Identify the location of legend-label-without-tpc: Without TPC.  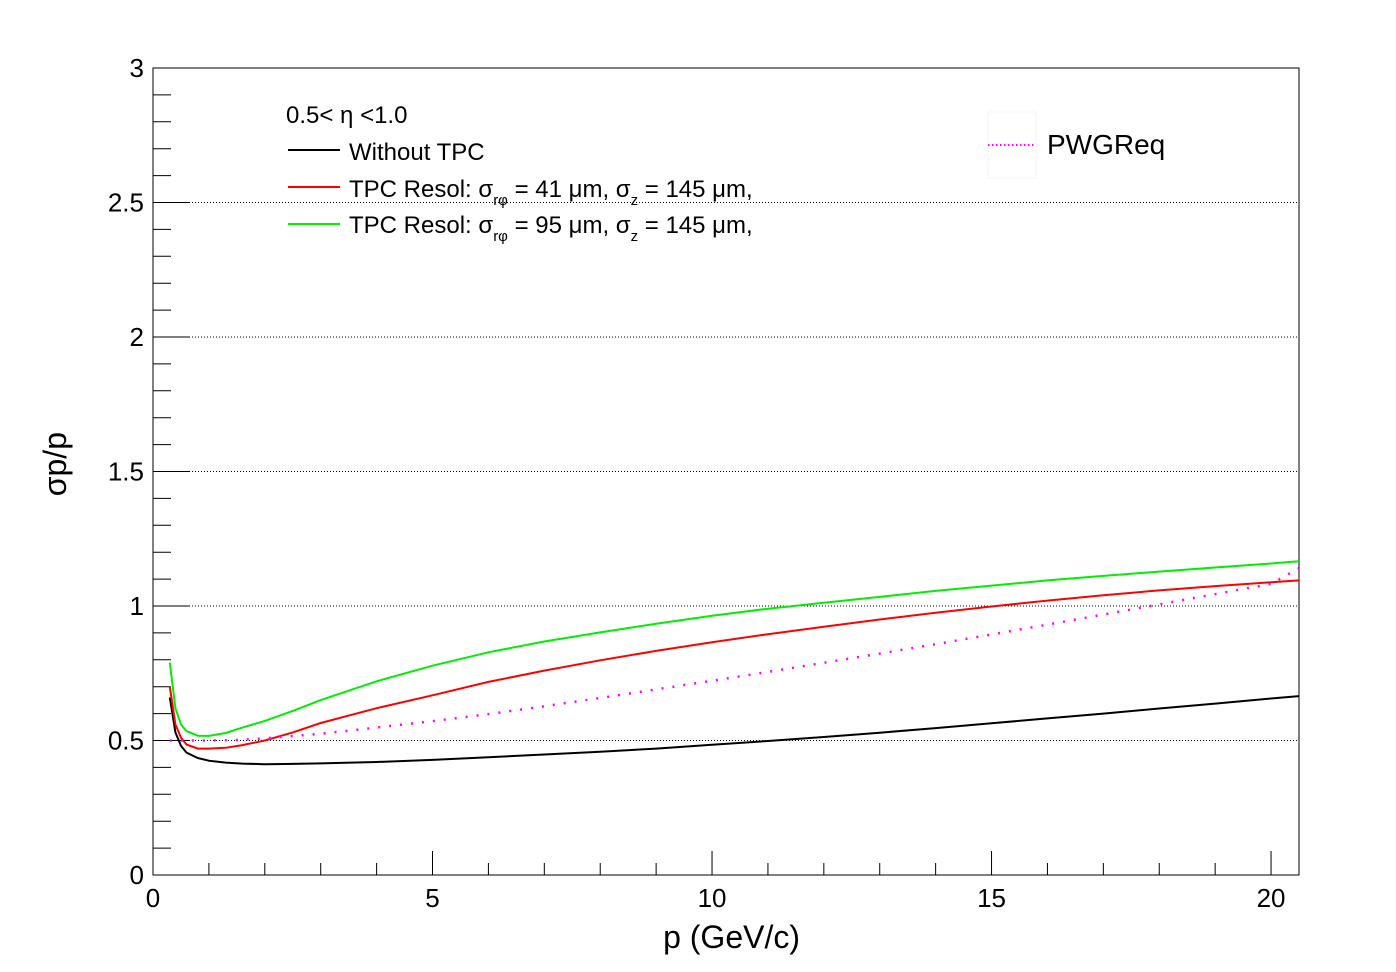
(417, 152).